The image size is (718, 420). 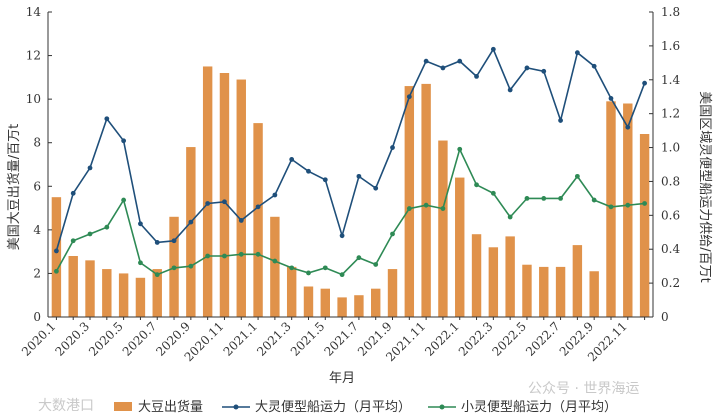 I want to click on small-point-2020.1, so click(x=56, y=271).